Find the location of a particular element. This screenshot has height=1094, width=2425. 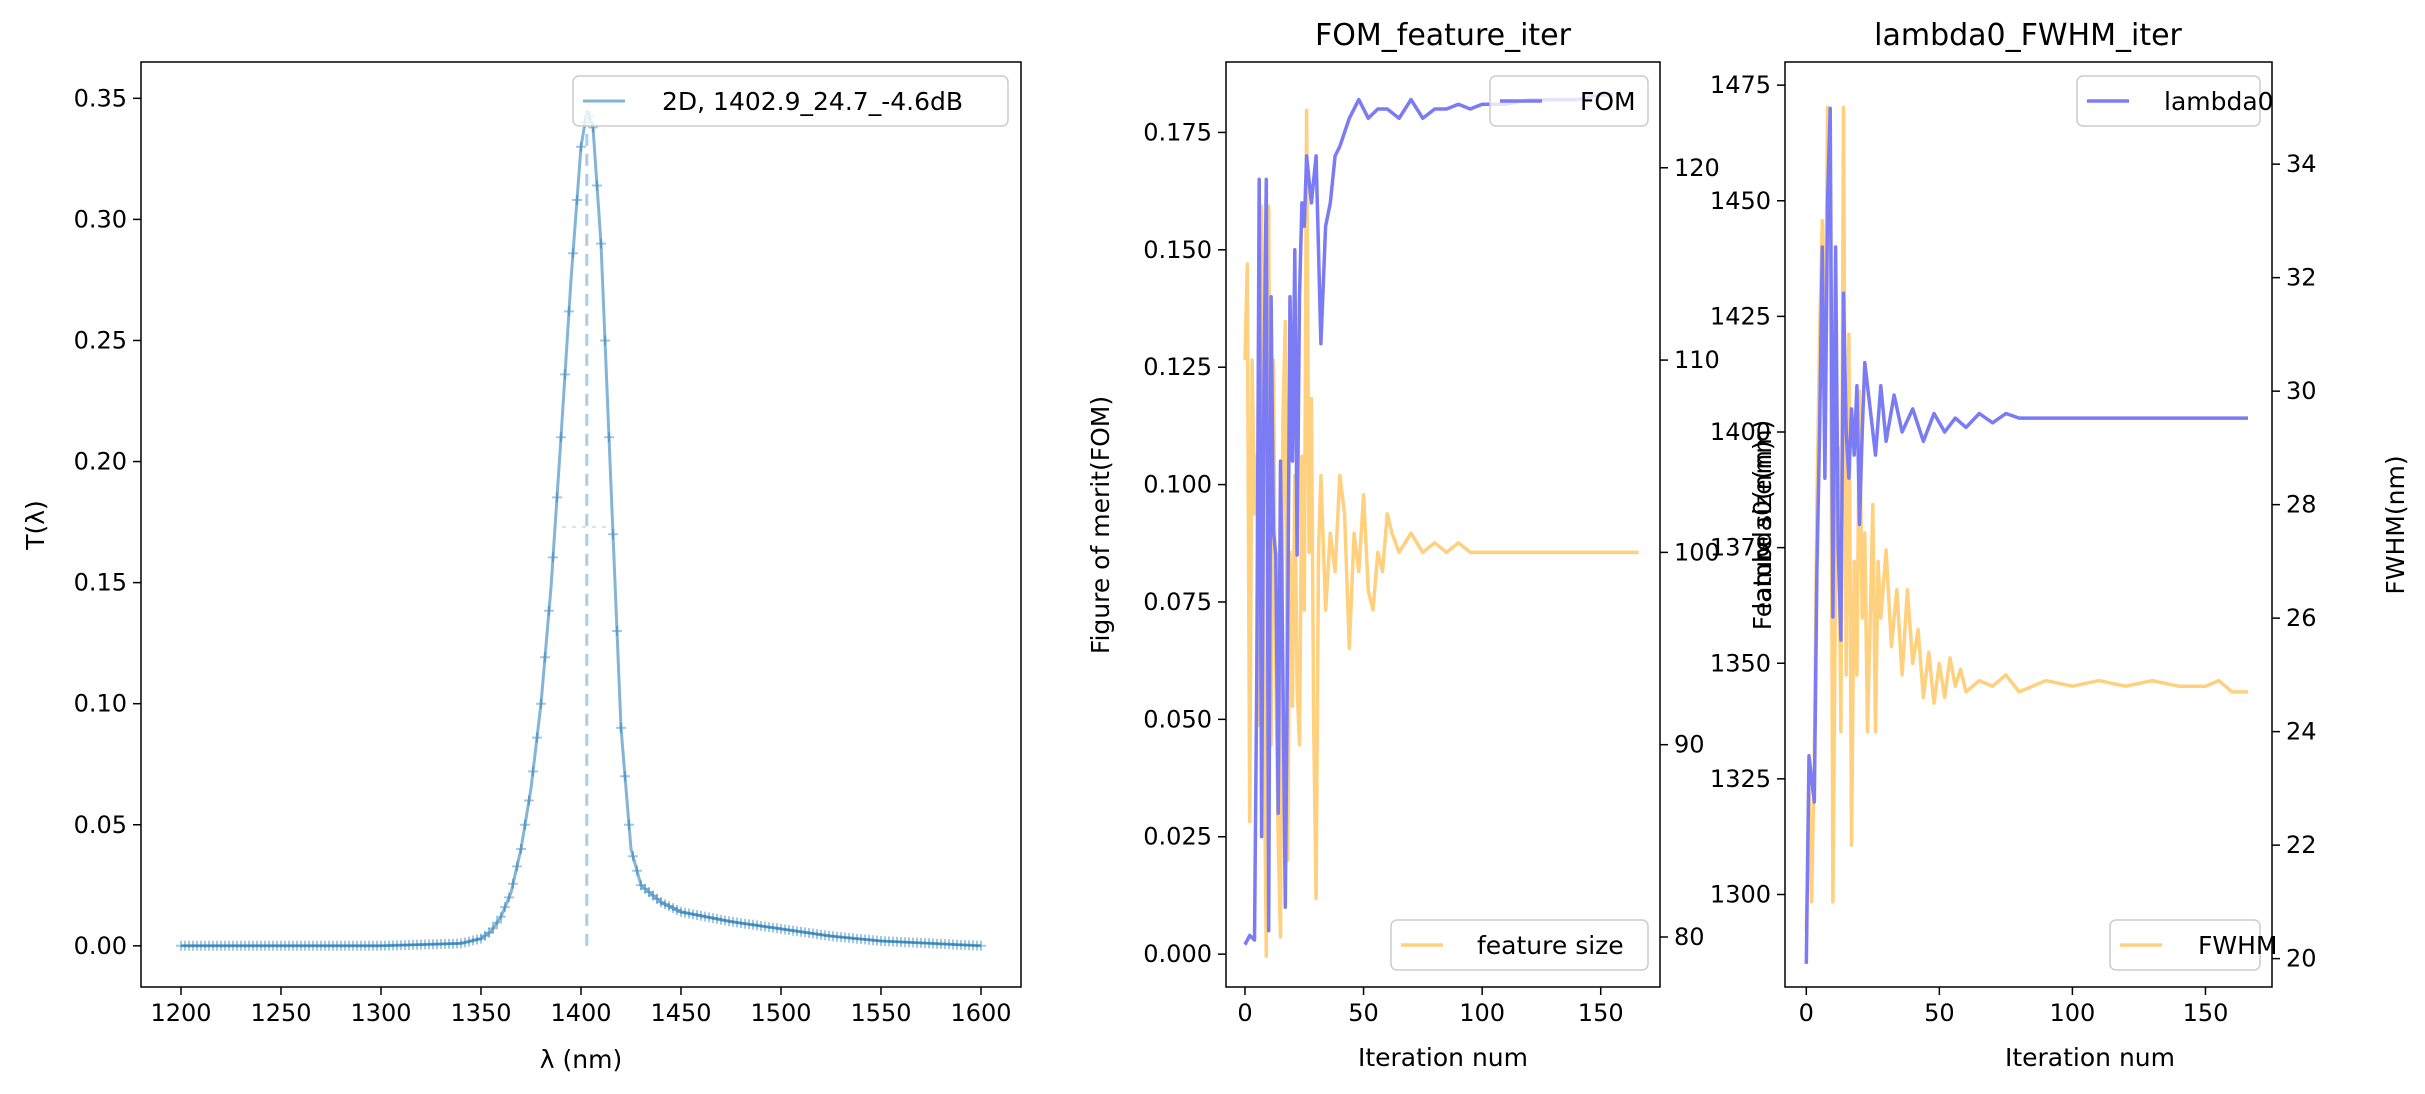

feature-size-y-axis-label: Feature size(nm) is located at coordinates (1762, 525).